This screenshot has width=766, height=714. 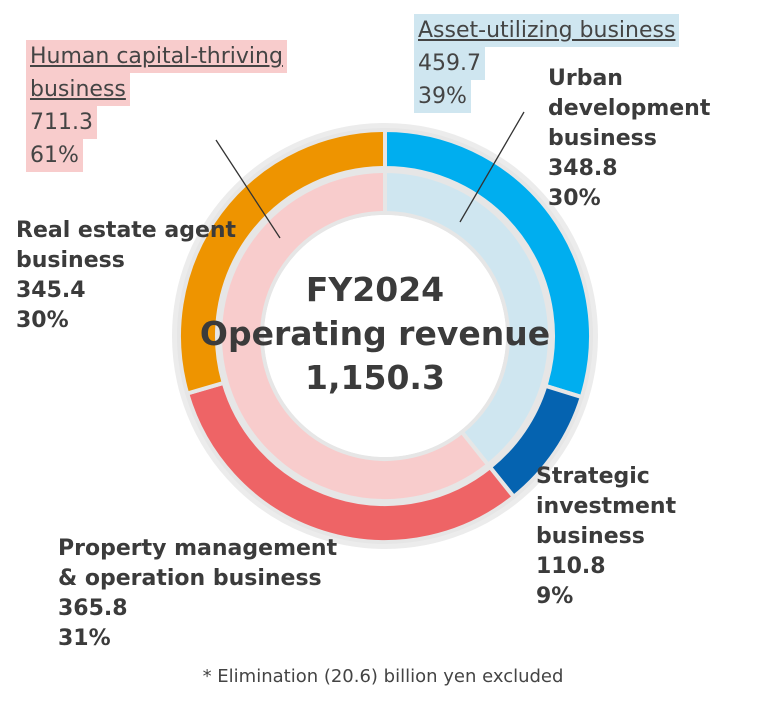 What do you see at coordinates (375, 333) in the screenshot?
I see `center-title: Operating revenue` at bounding box center [375, 333].